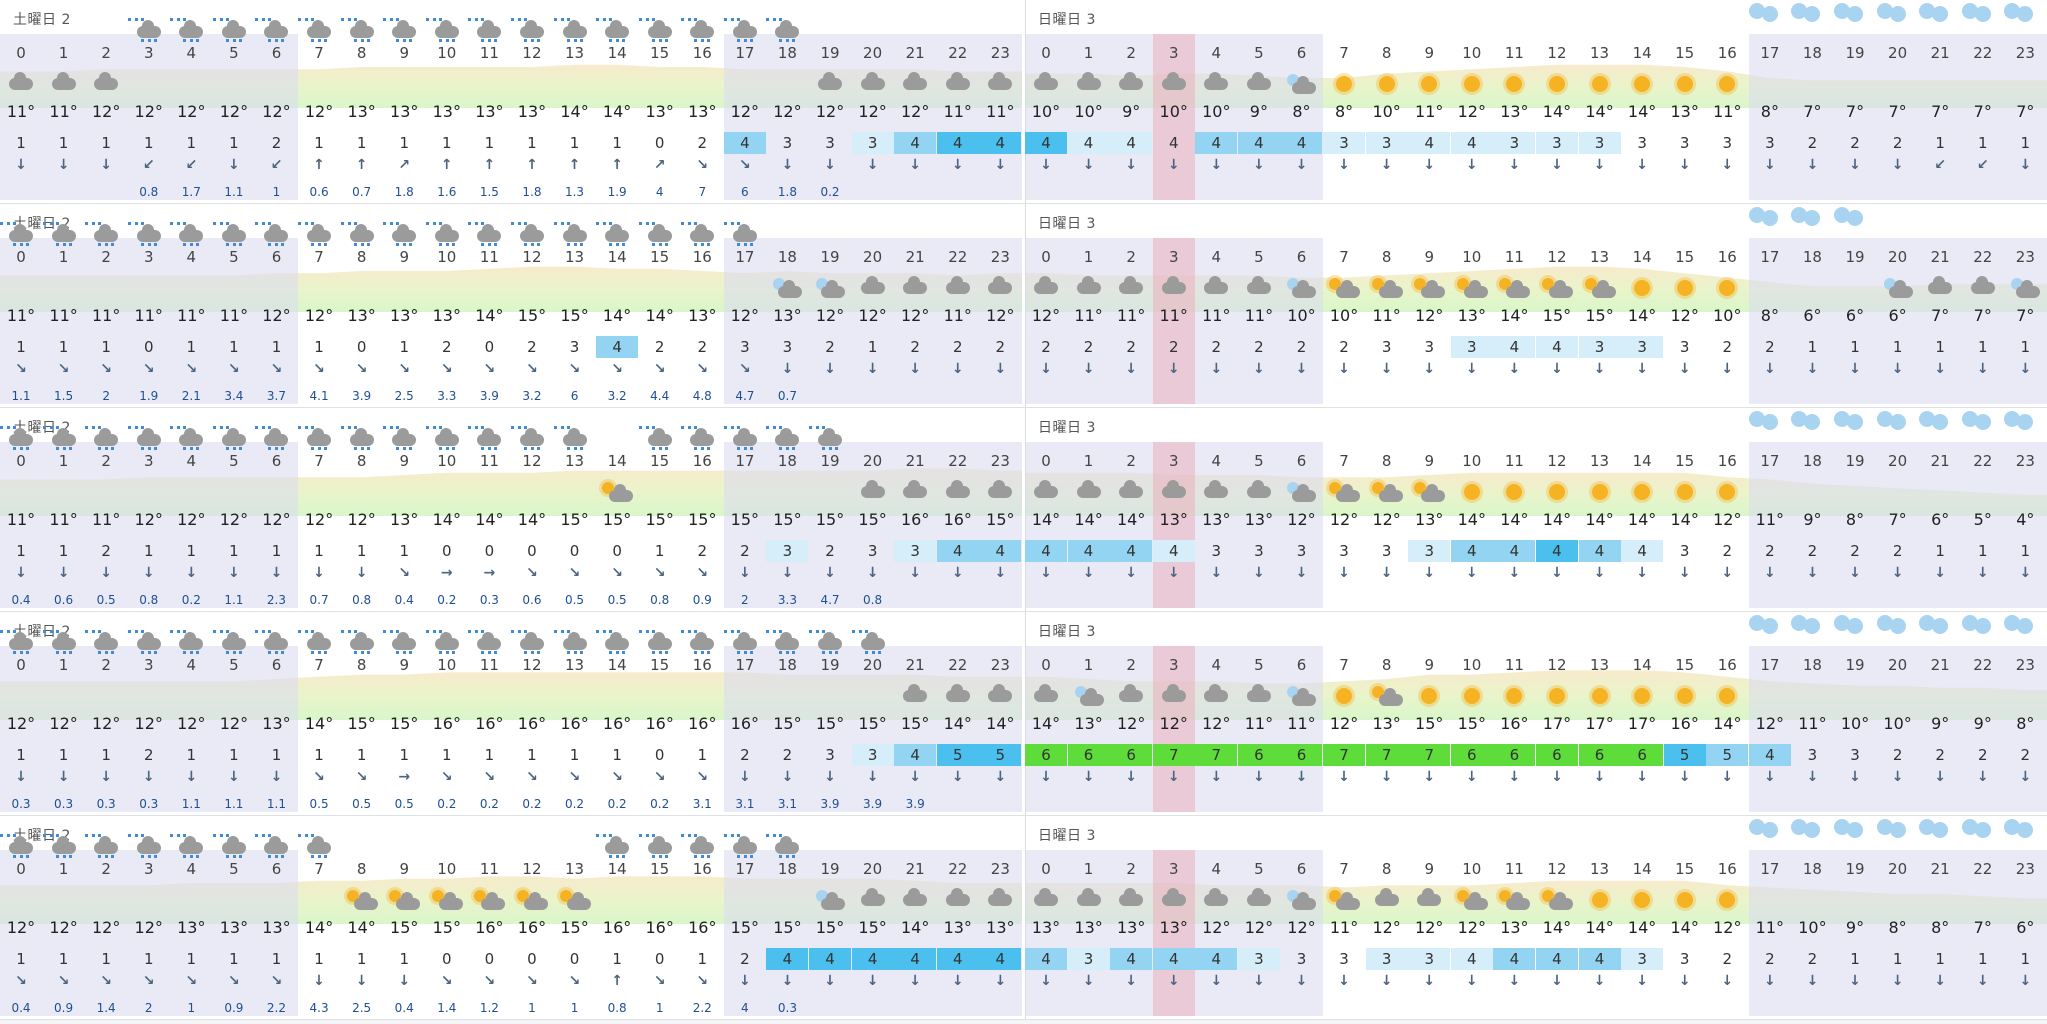 The height and width of the screenshot is (1024, 2047). What do you see at coordinates (957, 755) in the screenshot?
I see `wind-speed: 5` at bounding box center [957, 755].